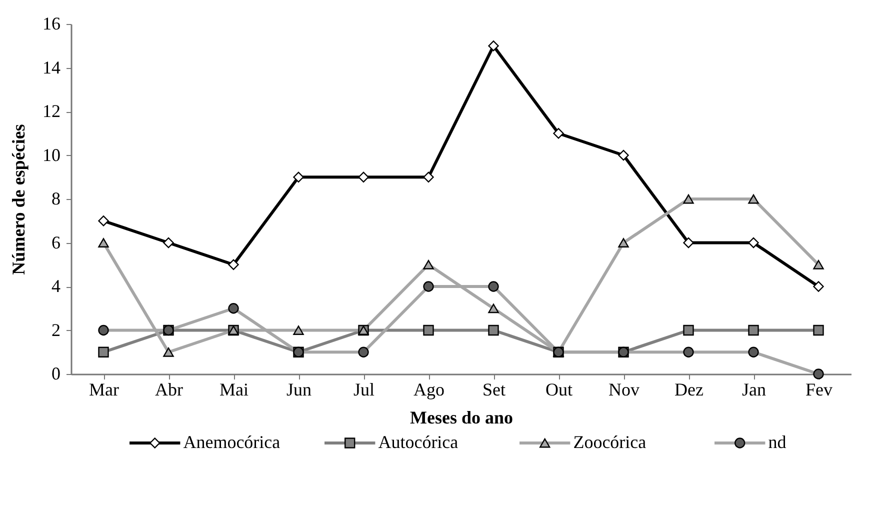  What do you see at coordinates (429, 390) in the screenshot?
I see `x-tick-label: Ago` at bounding box center [429, 390].